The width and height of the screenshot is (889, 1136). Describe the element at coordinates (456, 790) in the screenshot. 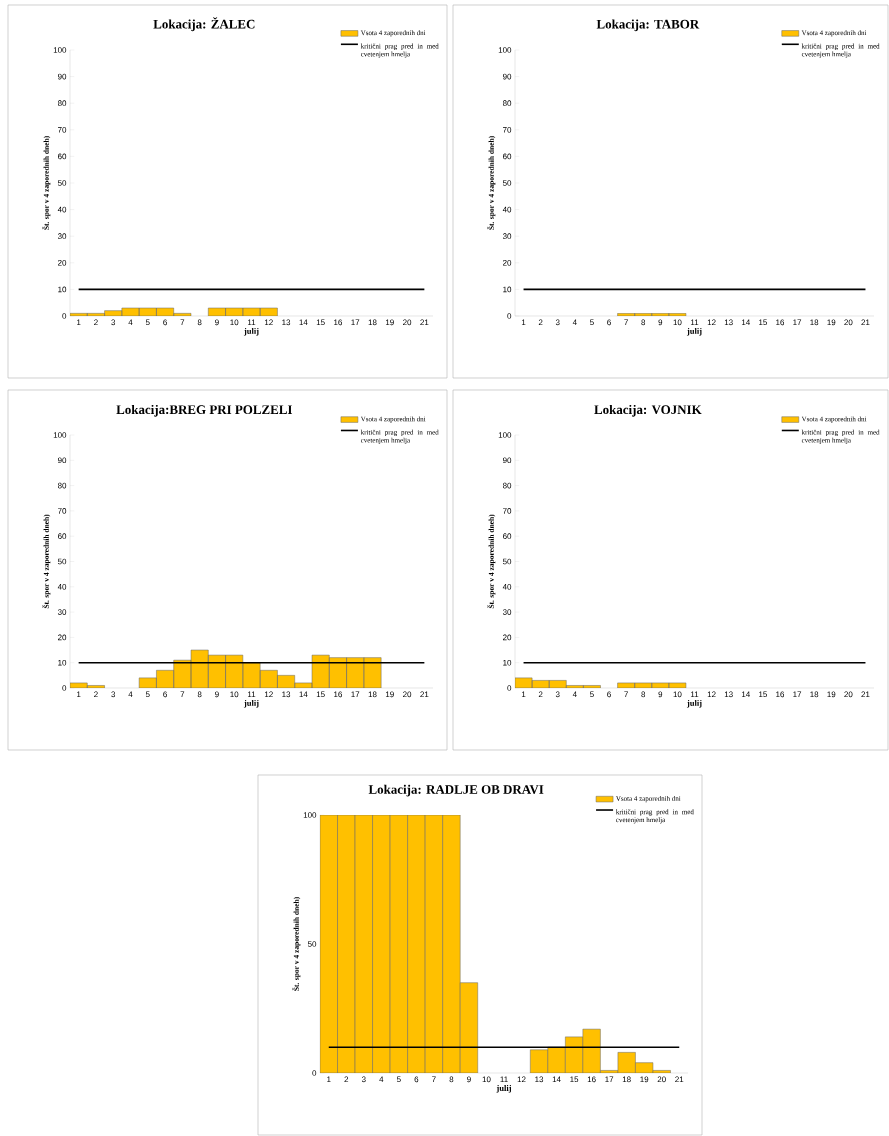

I see `chart-title: Lokacija: RADLJE OB DRAVI` at that location.